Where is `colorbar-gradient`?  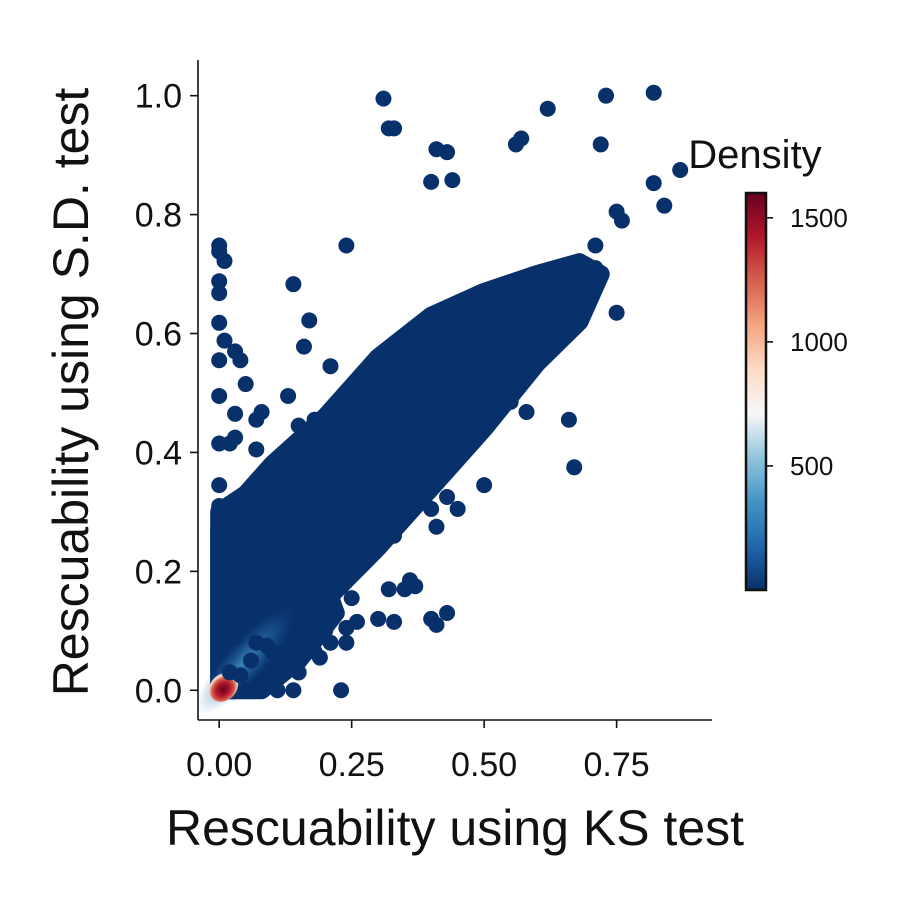
colorbar-gradient is located at coordinates (756, 391).